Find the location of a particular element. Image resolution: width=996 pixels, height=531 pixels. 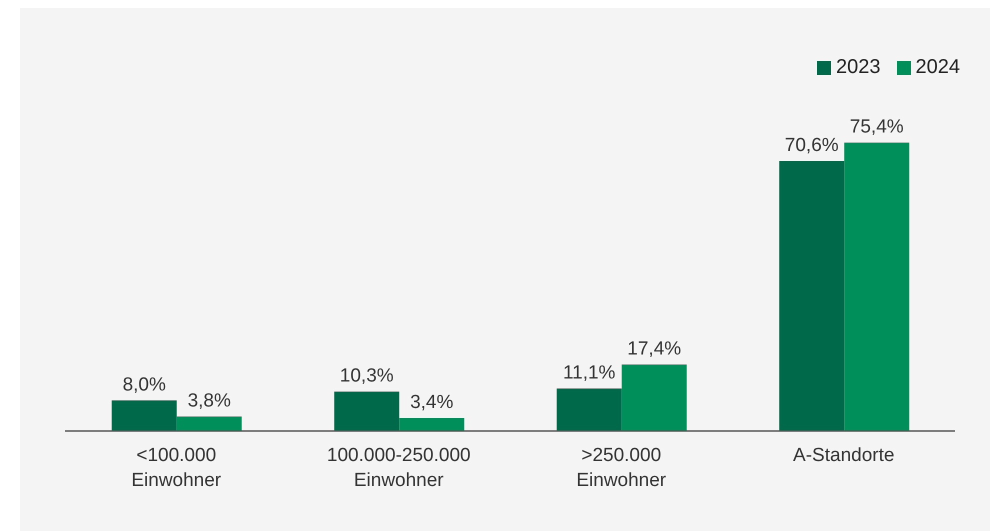

data-label: 3,4% is located at coordinates (432, 402).